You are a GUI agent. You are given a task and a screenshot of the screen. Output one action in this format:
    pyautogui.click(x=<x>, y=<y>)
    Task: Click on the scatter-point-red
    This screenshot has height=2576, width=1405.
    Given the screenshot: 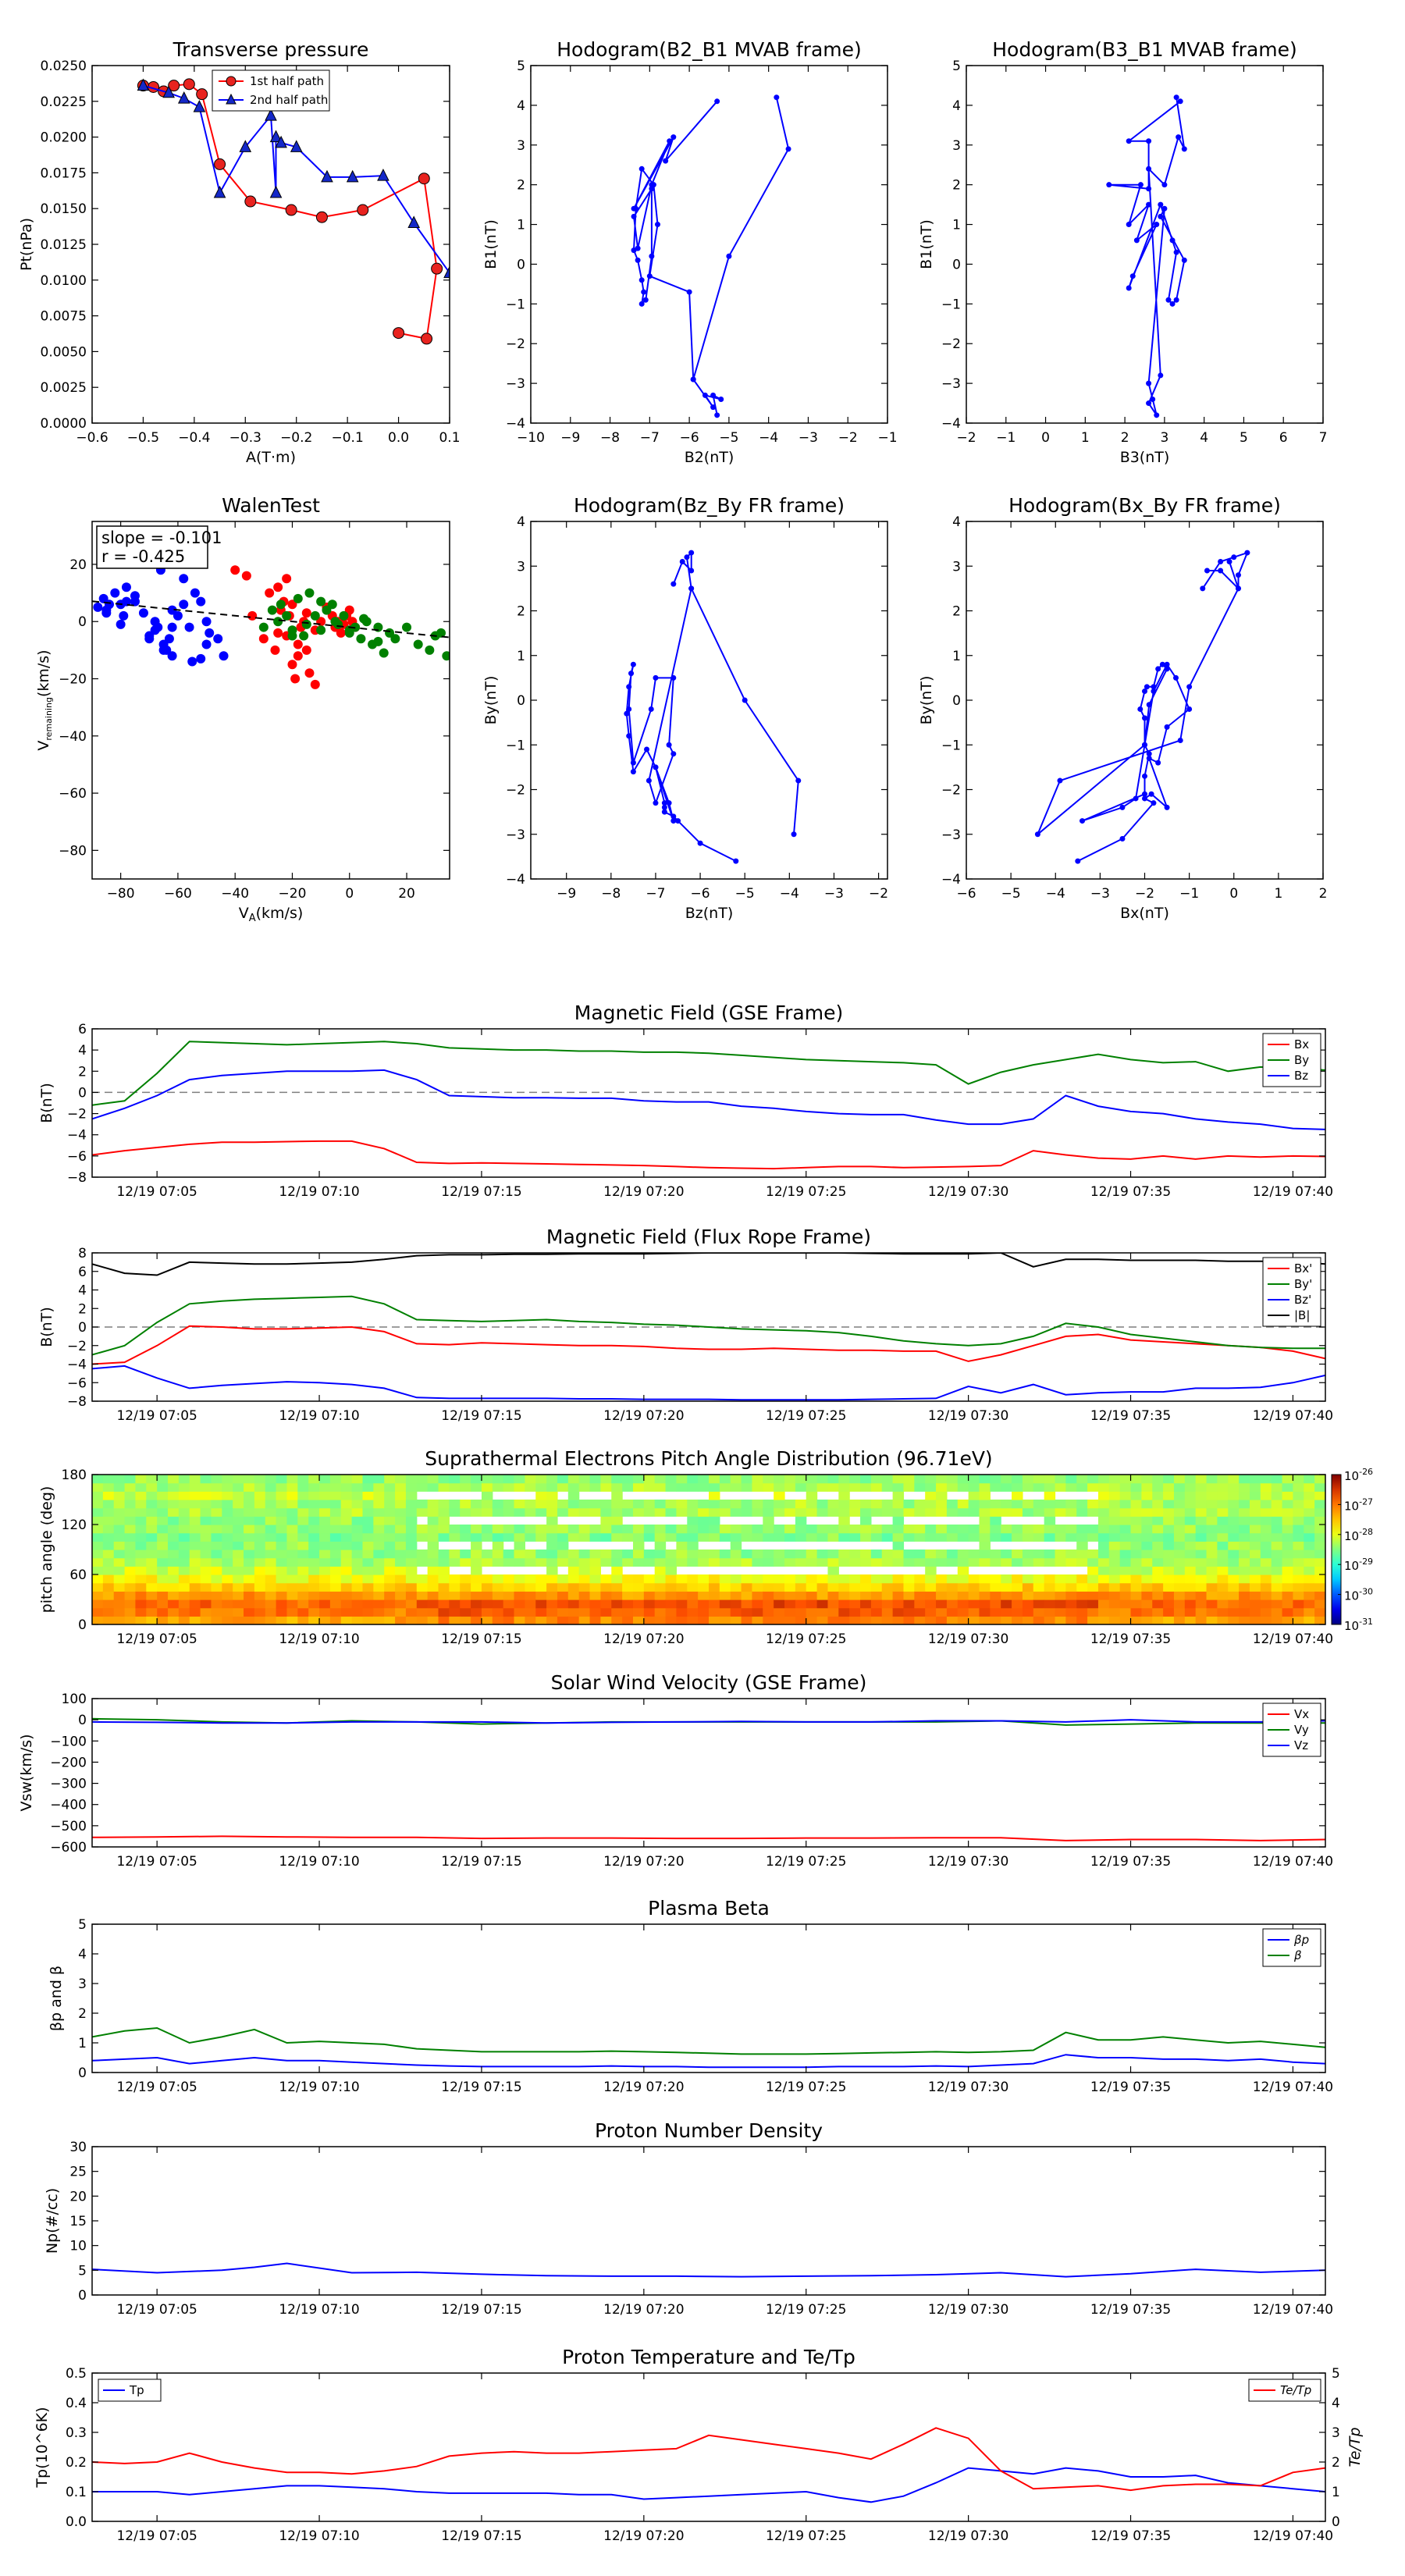 What is the action you would take?
    pyautogui.click(x=278, y=633)
    